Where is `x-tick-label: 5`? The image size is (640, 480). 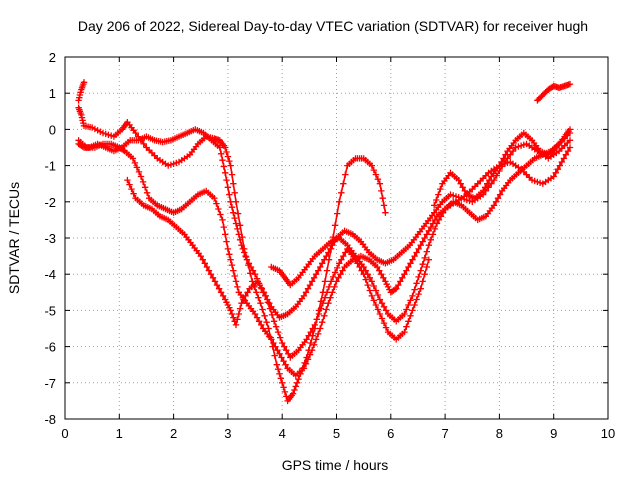 x-tick-label: 5 is located at coordinates (336, 433).